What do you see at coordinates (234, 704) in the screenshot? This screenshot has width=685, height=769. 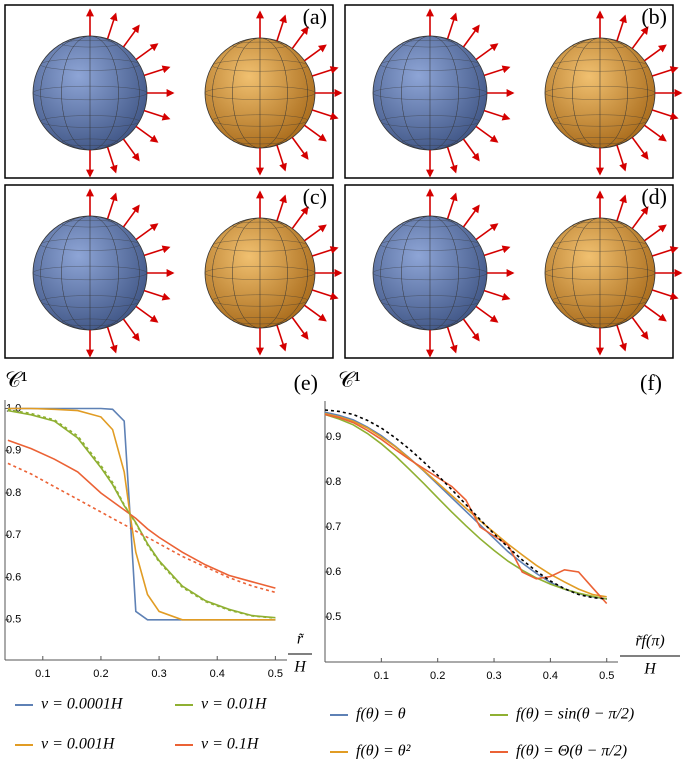 I see `legend-label: v = 0.01H` at bounding box center [234, 704].